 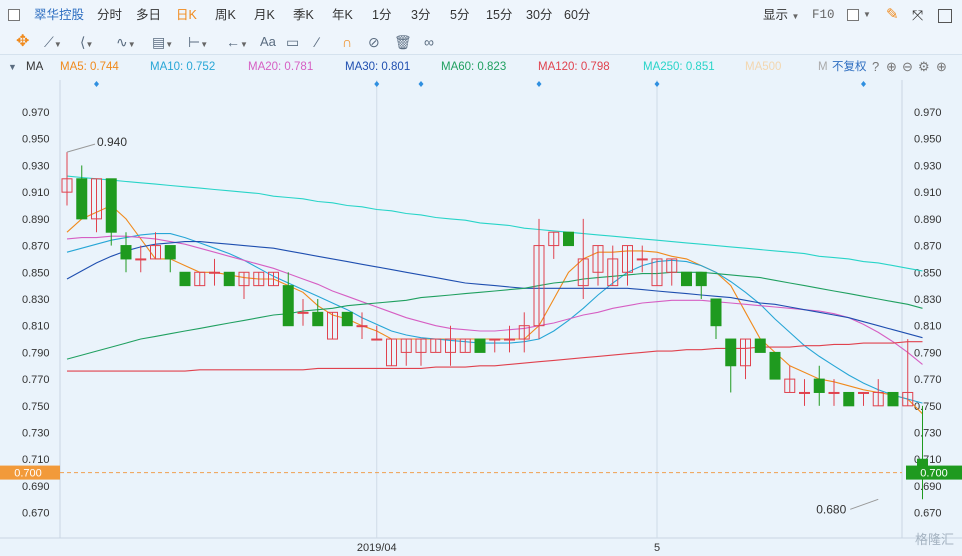 I want to click on fullscreen-icon: ⤧, so click(x=918, y=15).